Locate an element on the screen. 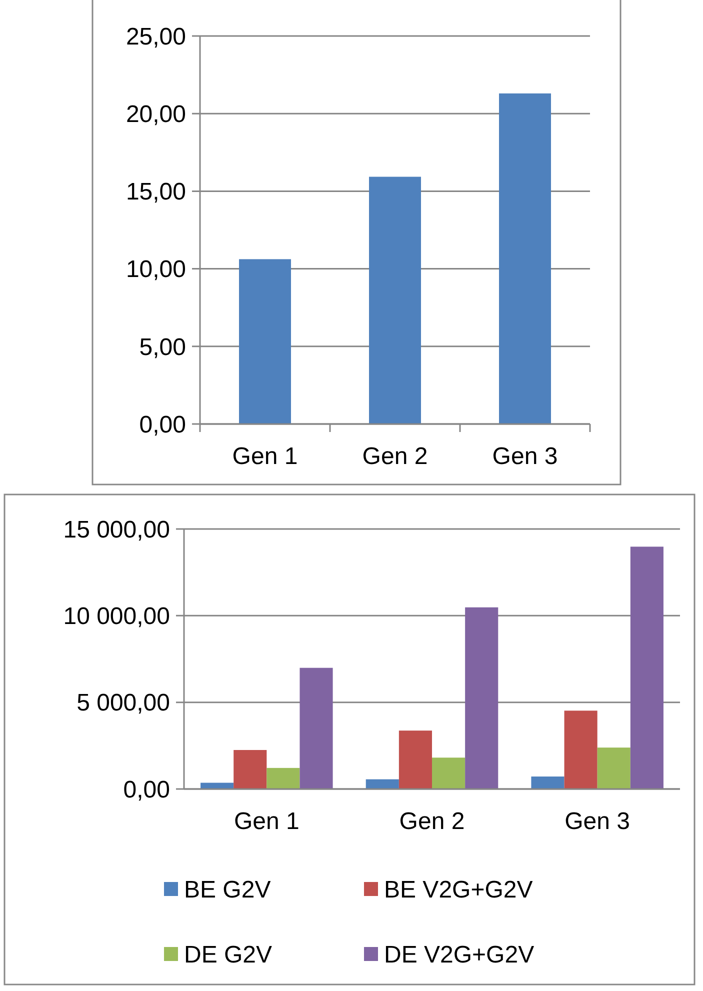  y-tick-label: 20,00 is located at coordinates (156, 114).